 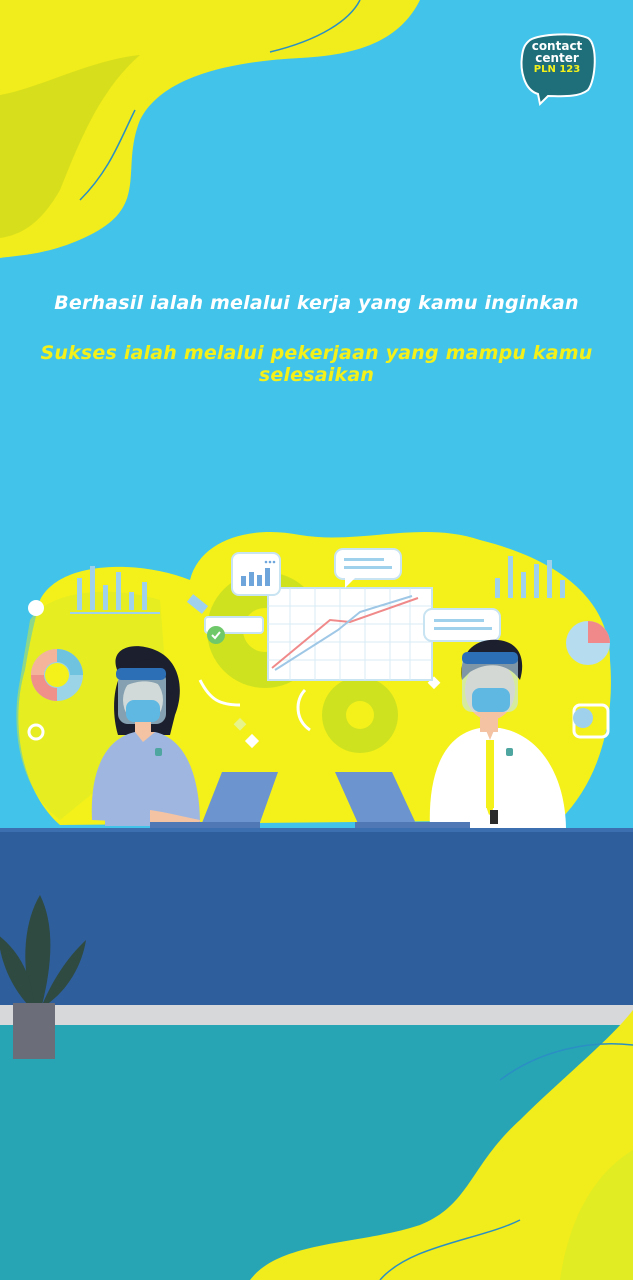 What do you see at coordinates (596, 1215) in the screenshot?
I see `bottom-right-blob-lime` at bounding box center [596, 1215].